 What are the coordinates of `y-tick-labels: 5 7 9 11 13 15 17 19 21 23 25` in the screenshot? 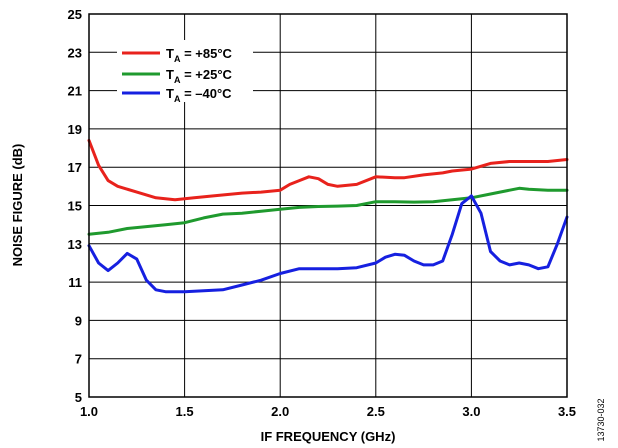 It's located at (75, 206).